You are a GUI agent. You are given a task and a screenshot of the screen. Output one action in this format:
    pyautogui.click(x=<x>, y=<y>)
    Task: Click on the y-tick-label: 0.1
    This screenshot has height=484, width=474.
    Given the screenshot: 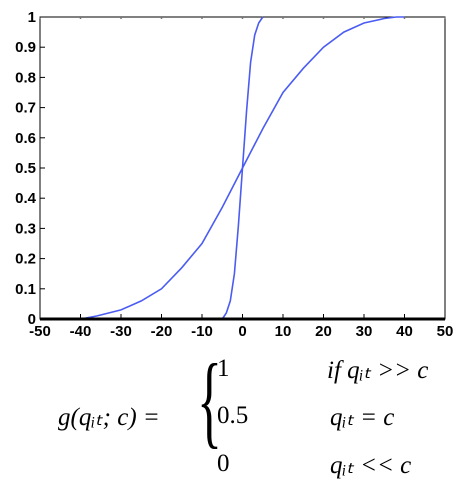 What is the action you would take?
    pyautogui.click(x=25, y=289)
    